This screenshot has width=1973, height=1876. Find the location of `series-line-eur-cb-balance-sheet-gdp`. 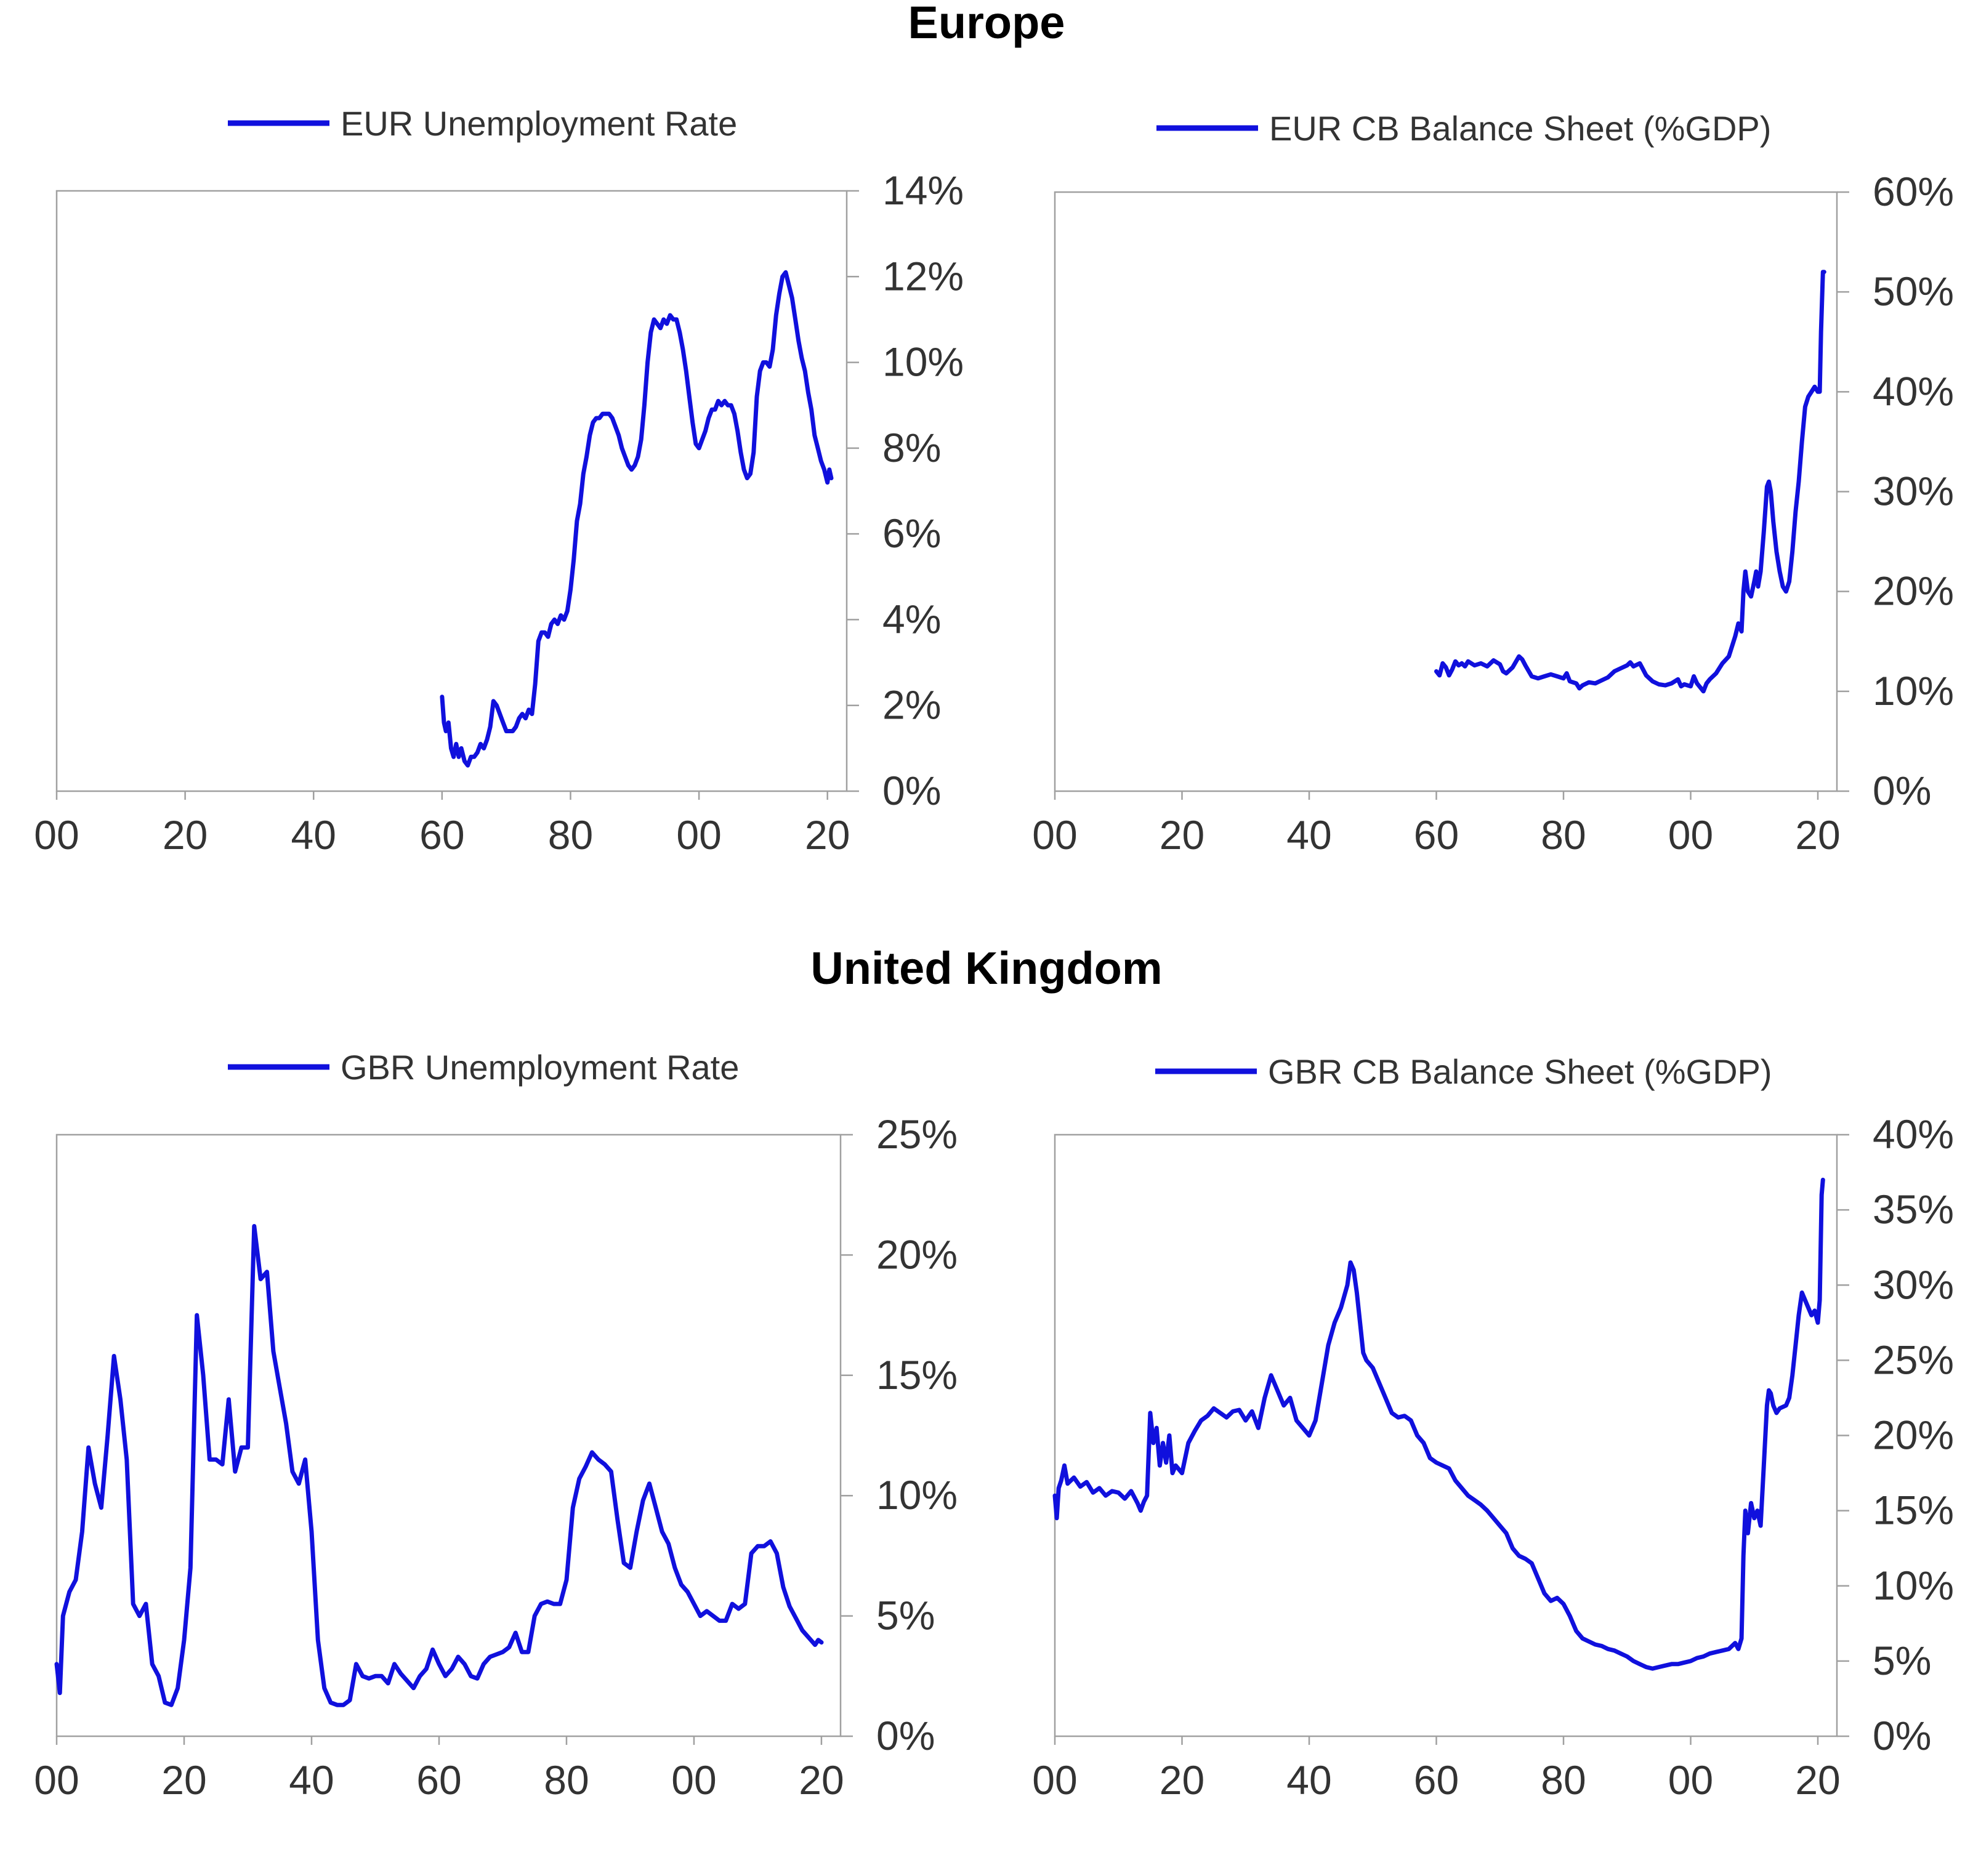

series-line-eur-cb-balance-sheet-gdp is located at coordinates (1630, 482).